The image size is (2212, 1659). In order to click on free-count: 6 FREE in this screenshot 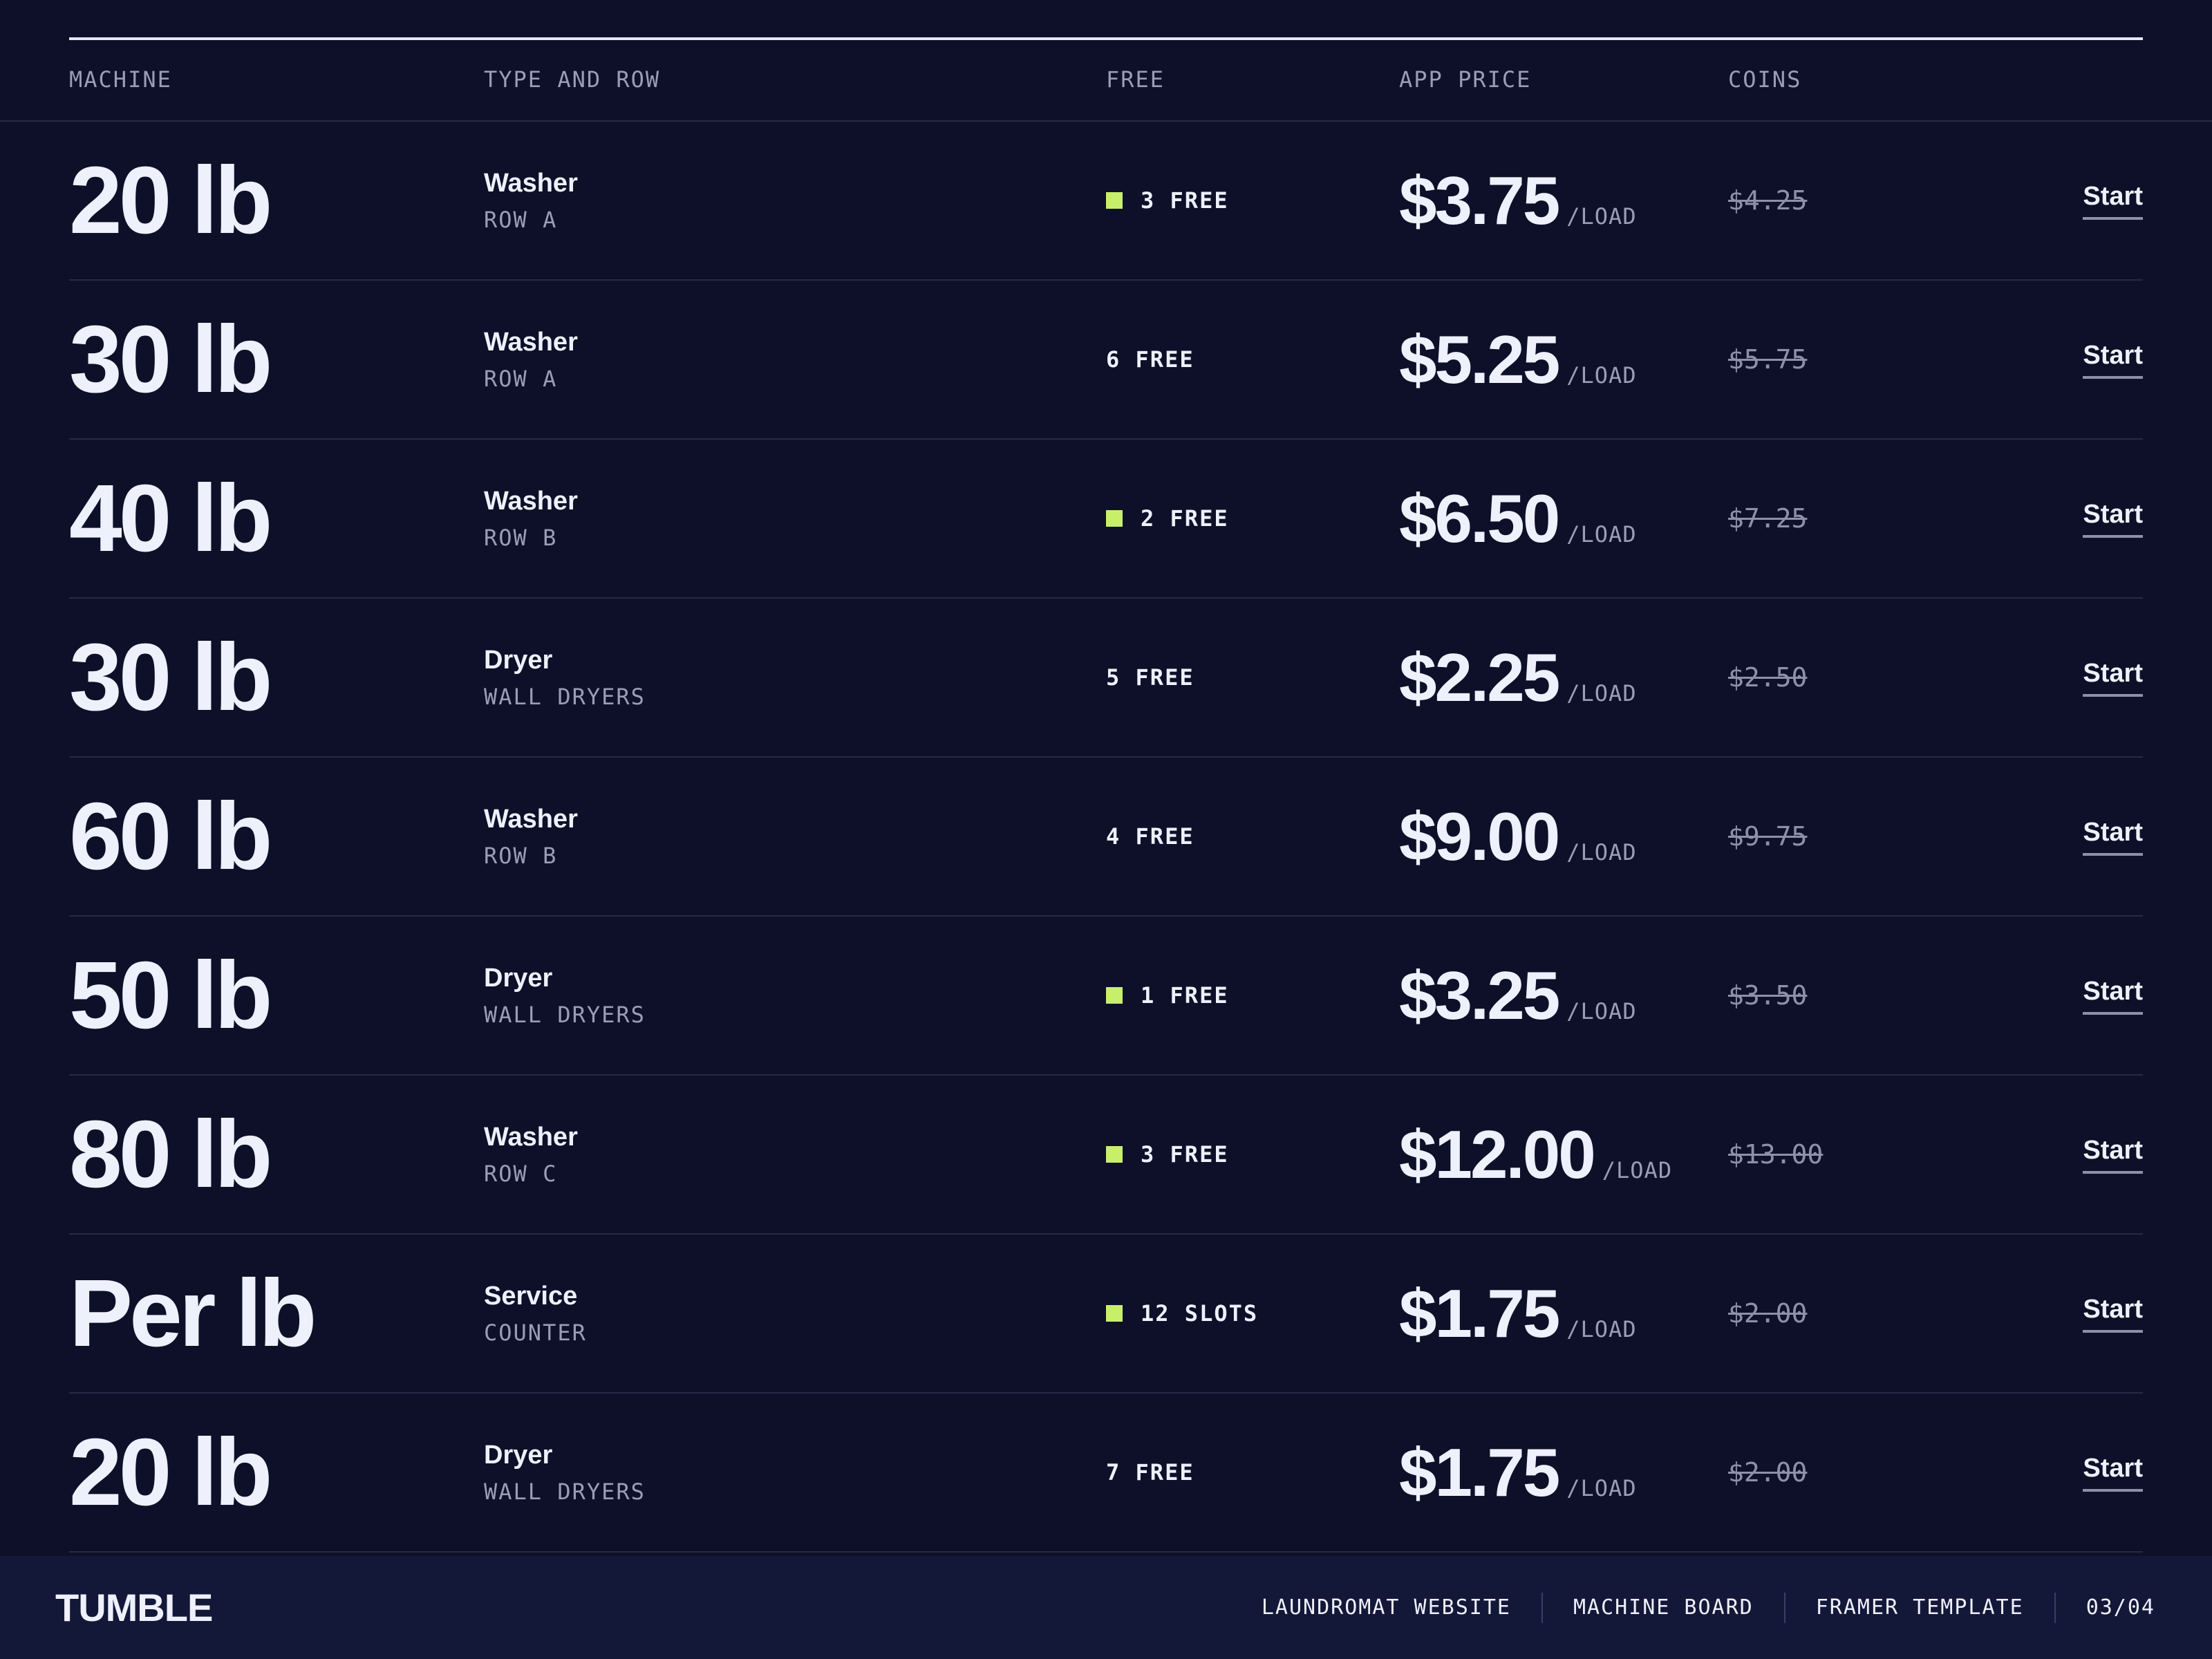, I will do `click(1150, 359)`.